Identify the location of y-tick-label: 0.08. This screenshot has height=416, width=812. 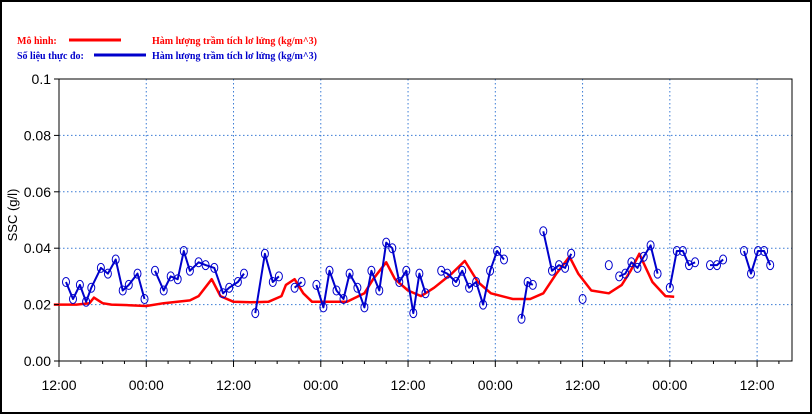
(37, 135).